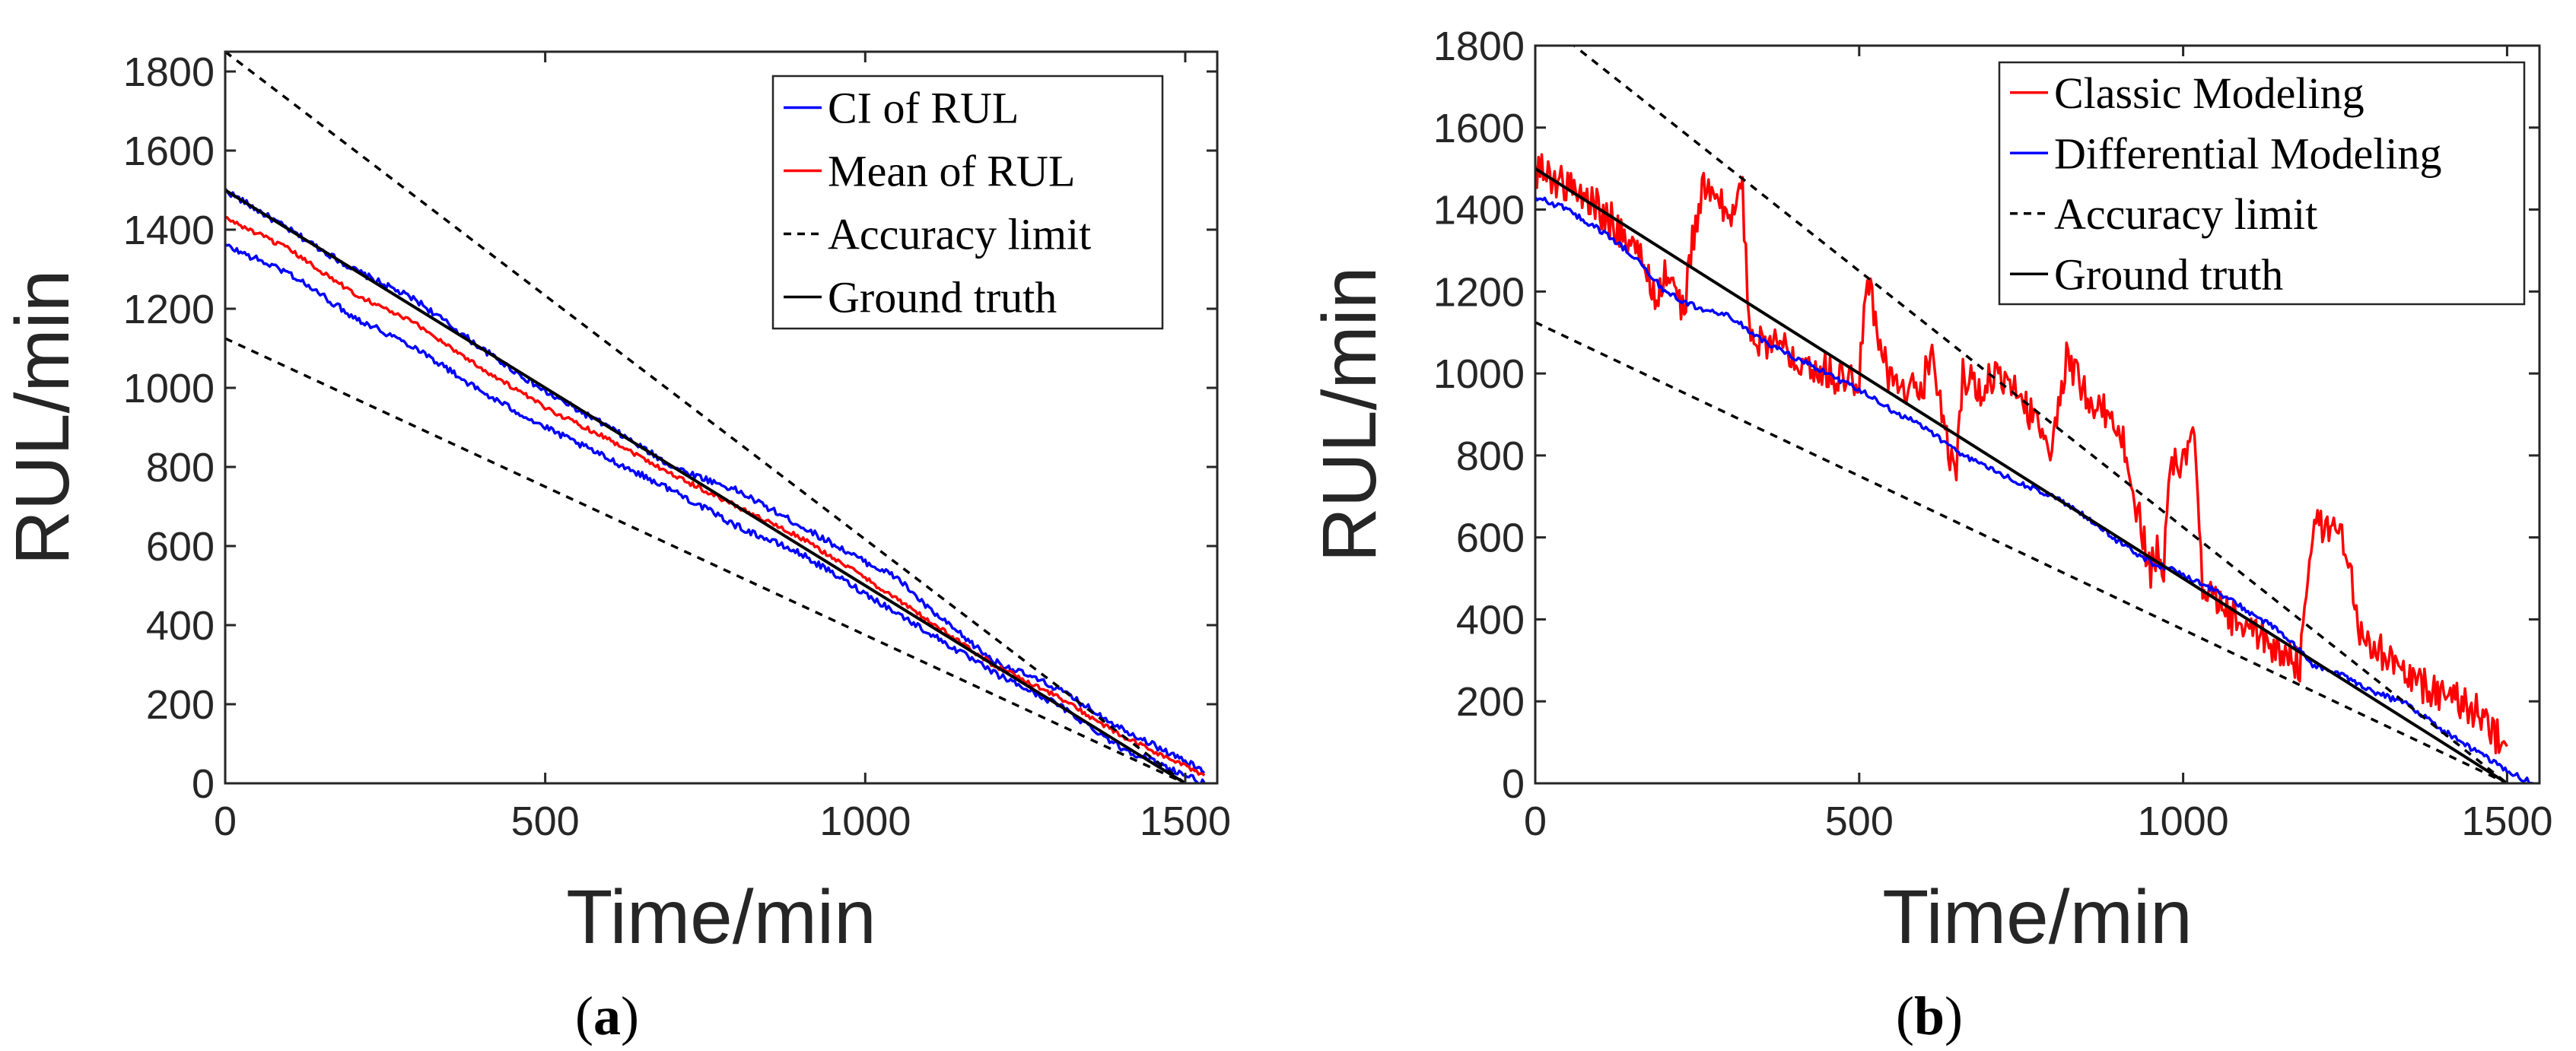 The width and height of the screenshot is (2576, 1051). Describe the element at coordinates (1479, 210) in the screenshot. I see `y-tick-label-b: 1400` at that location.